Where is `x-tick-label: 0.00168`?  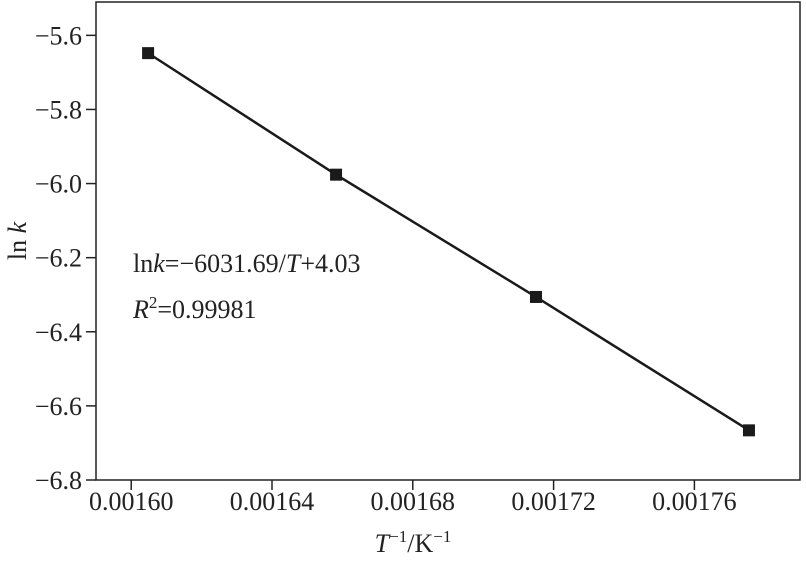
x-tick-label: 0.00168 is located at coordinates (413, 501).